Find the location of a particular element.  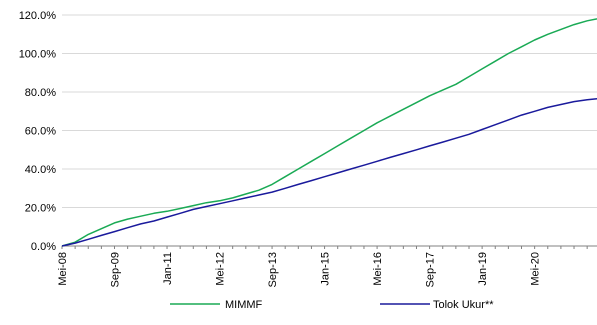

x-tick-label: Jan-11 is located at coordinates (168, 268).